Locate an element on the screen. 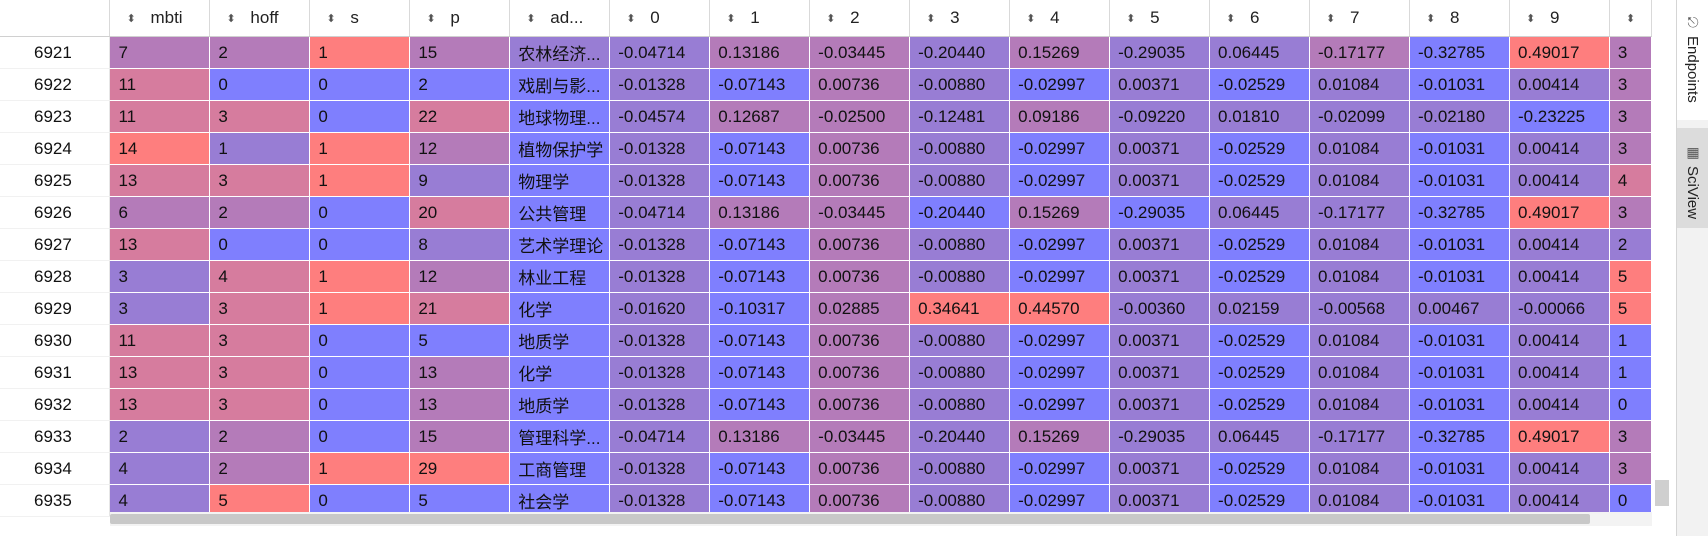 The image size is (1708, 536). column-header: ⬍ 6 is located at coordinates (1260, 18).